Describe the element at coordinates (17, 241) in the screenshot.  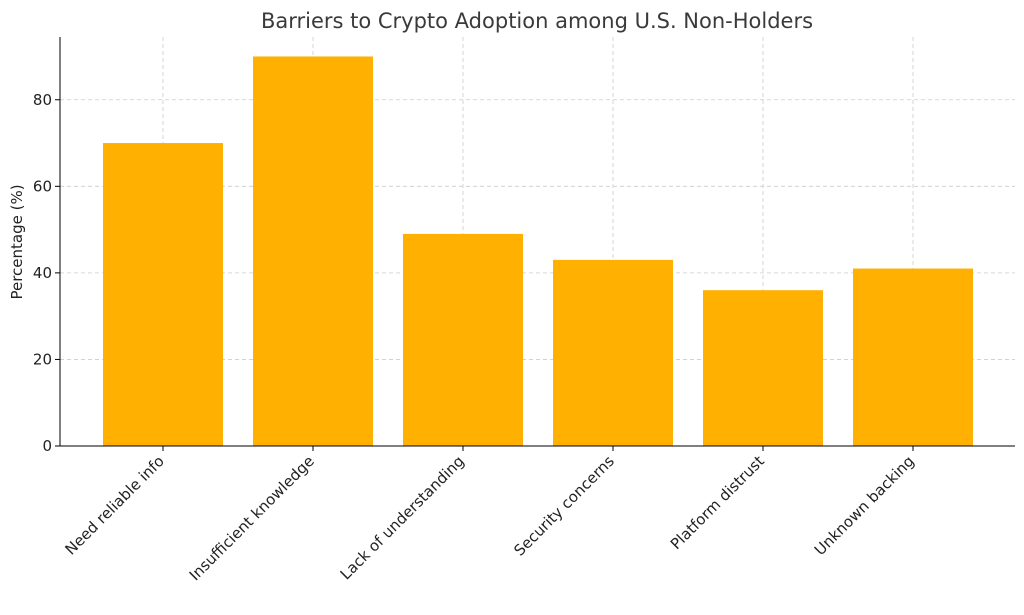
I see `y-axis-label: Percentage (%)` at that location.